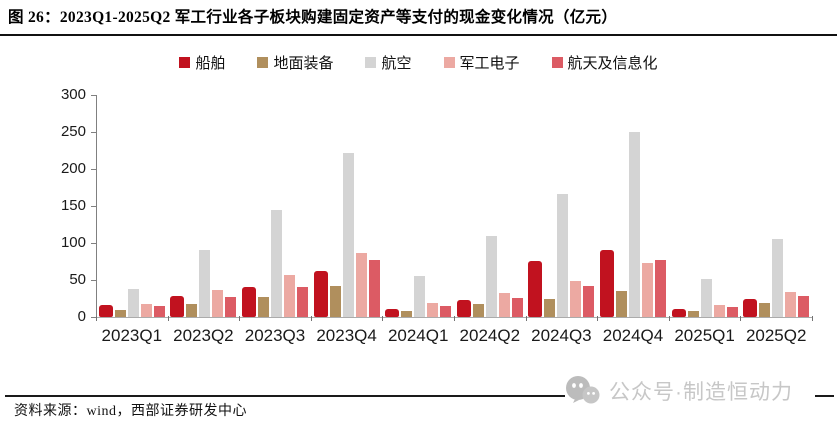  I want to click on bar-地面装备-2023Q3, so click(263, 307).